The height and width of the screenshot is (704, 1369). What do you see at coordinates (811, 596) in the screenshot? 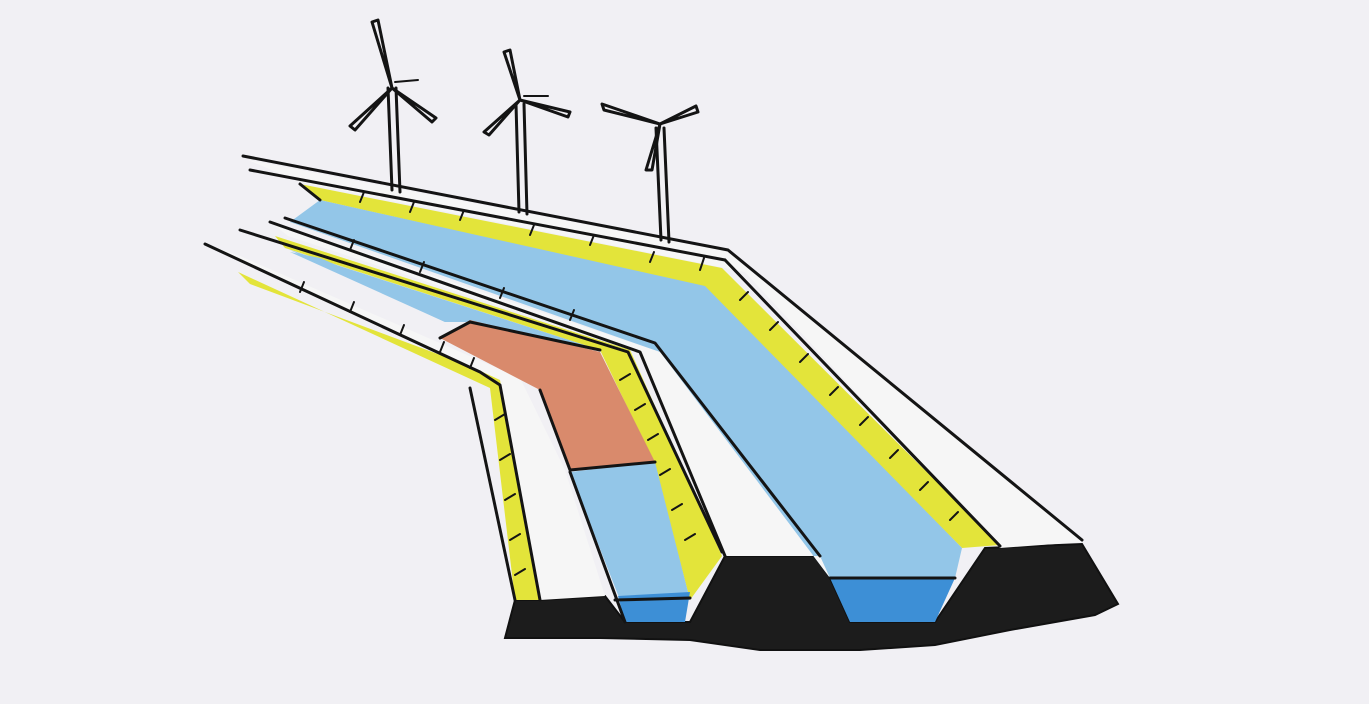
I see `earth-cross-section` at bounding box center [811, 596].